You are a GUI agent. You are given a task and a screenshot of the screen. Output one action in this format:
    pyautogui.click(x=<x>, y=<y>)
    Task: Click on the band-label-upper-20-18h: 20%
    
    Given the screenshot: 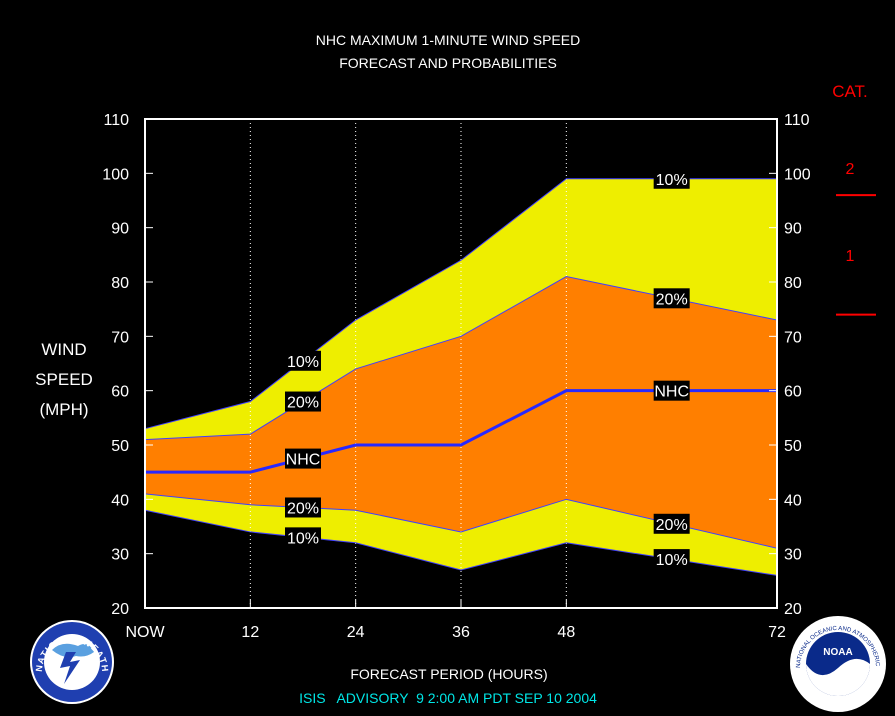 What is the action you would take?
    pyautogui.click(x=303, y=401)
    